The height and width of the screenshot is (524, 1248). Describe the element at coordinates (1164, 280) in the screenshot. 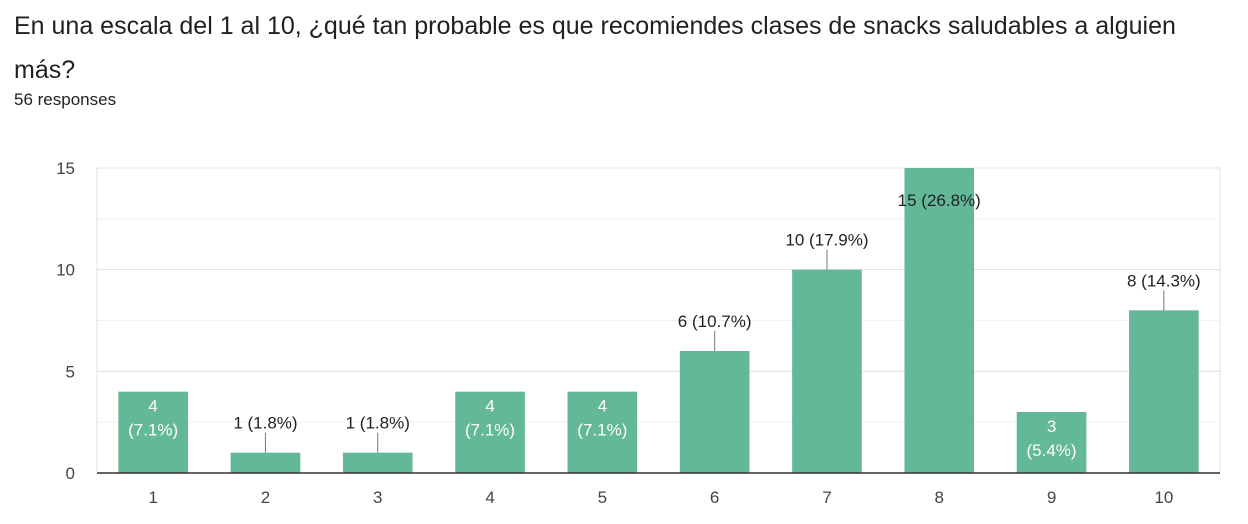

I see `data-label: 8 (14.3%)` at that location.